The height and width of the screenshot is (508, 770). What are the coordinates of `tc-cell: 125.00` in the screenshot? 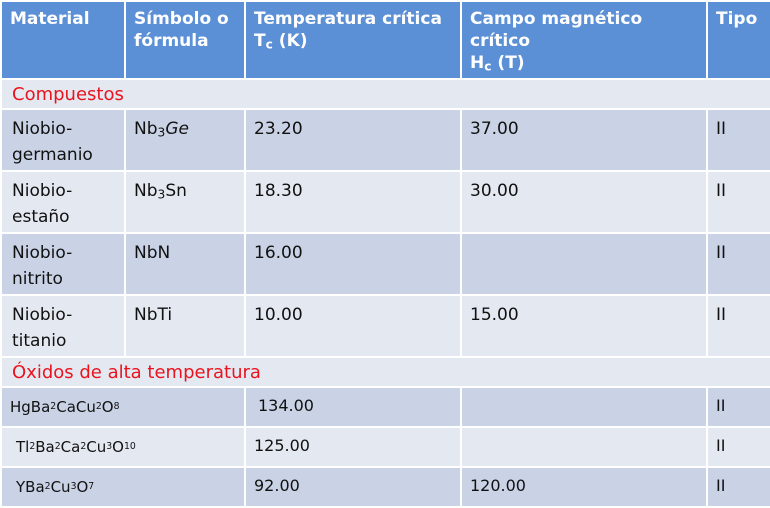 It's located at (353, 446).